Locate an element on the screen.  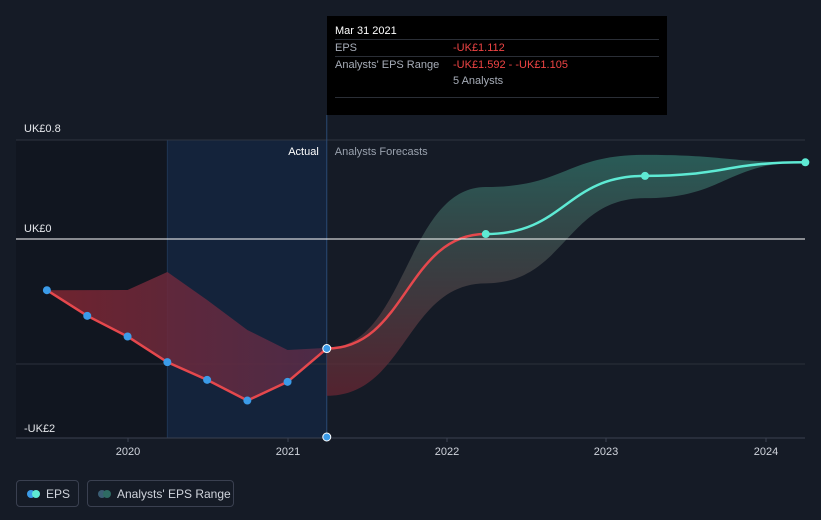
tooltip-range-high: -UK£1.105 is located at coordinates (541, 65).